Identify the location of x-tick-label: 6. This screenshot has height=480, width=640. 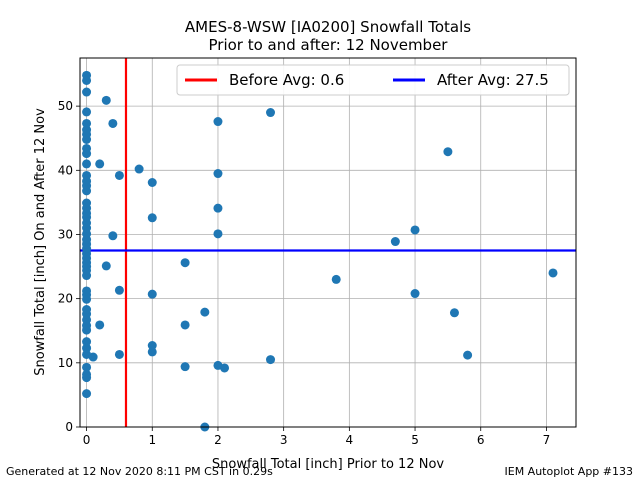
(481, 440).